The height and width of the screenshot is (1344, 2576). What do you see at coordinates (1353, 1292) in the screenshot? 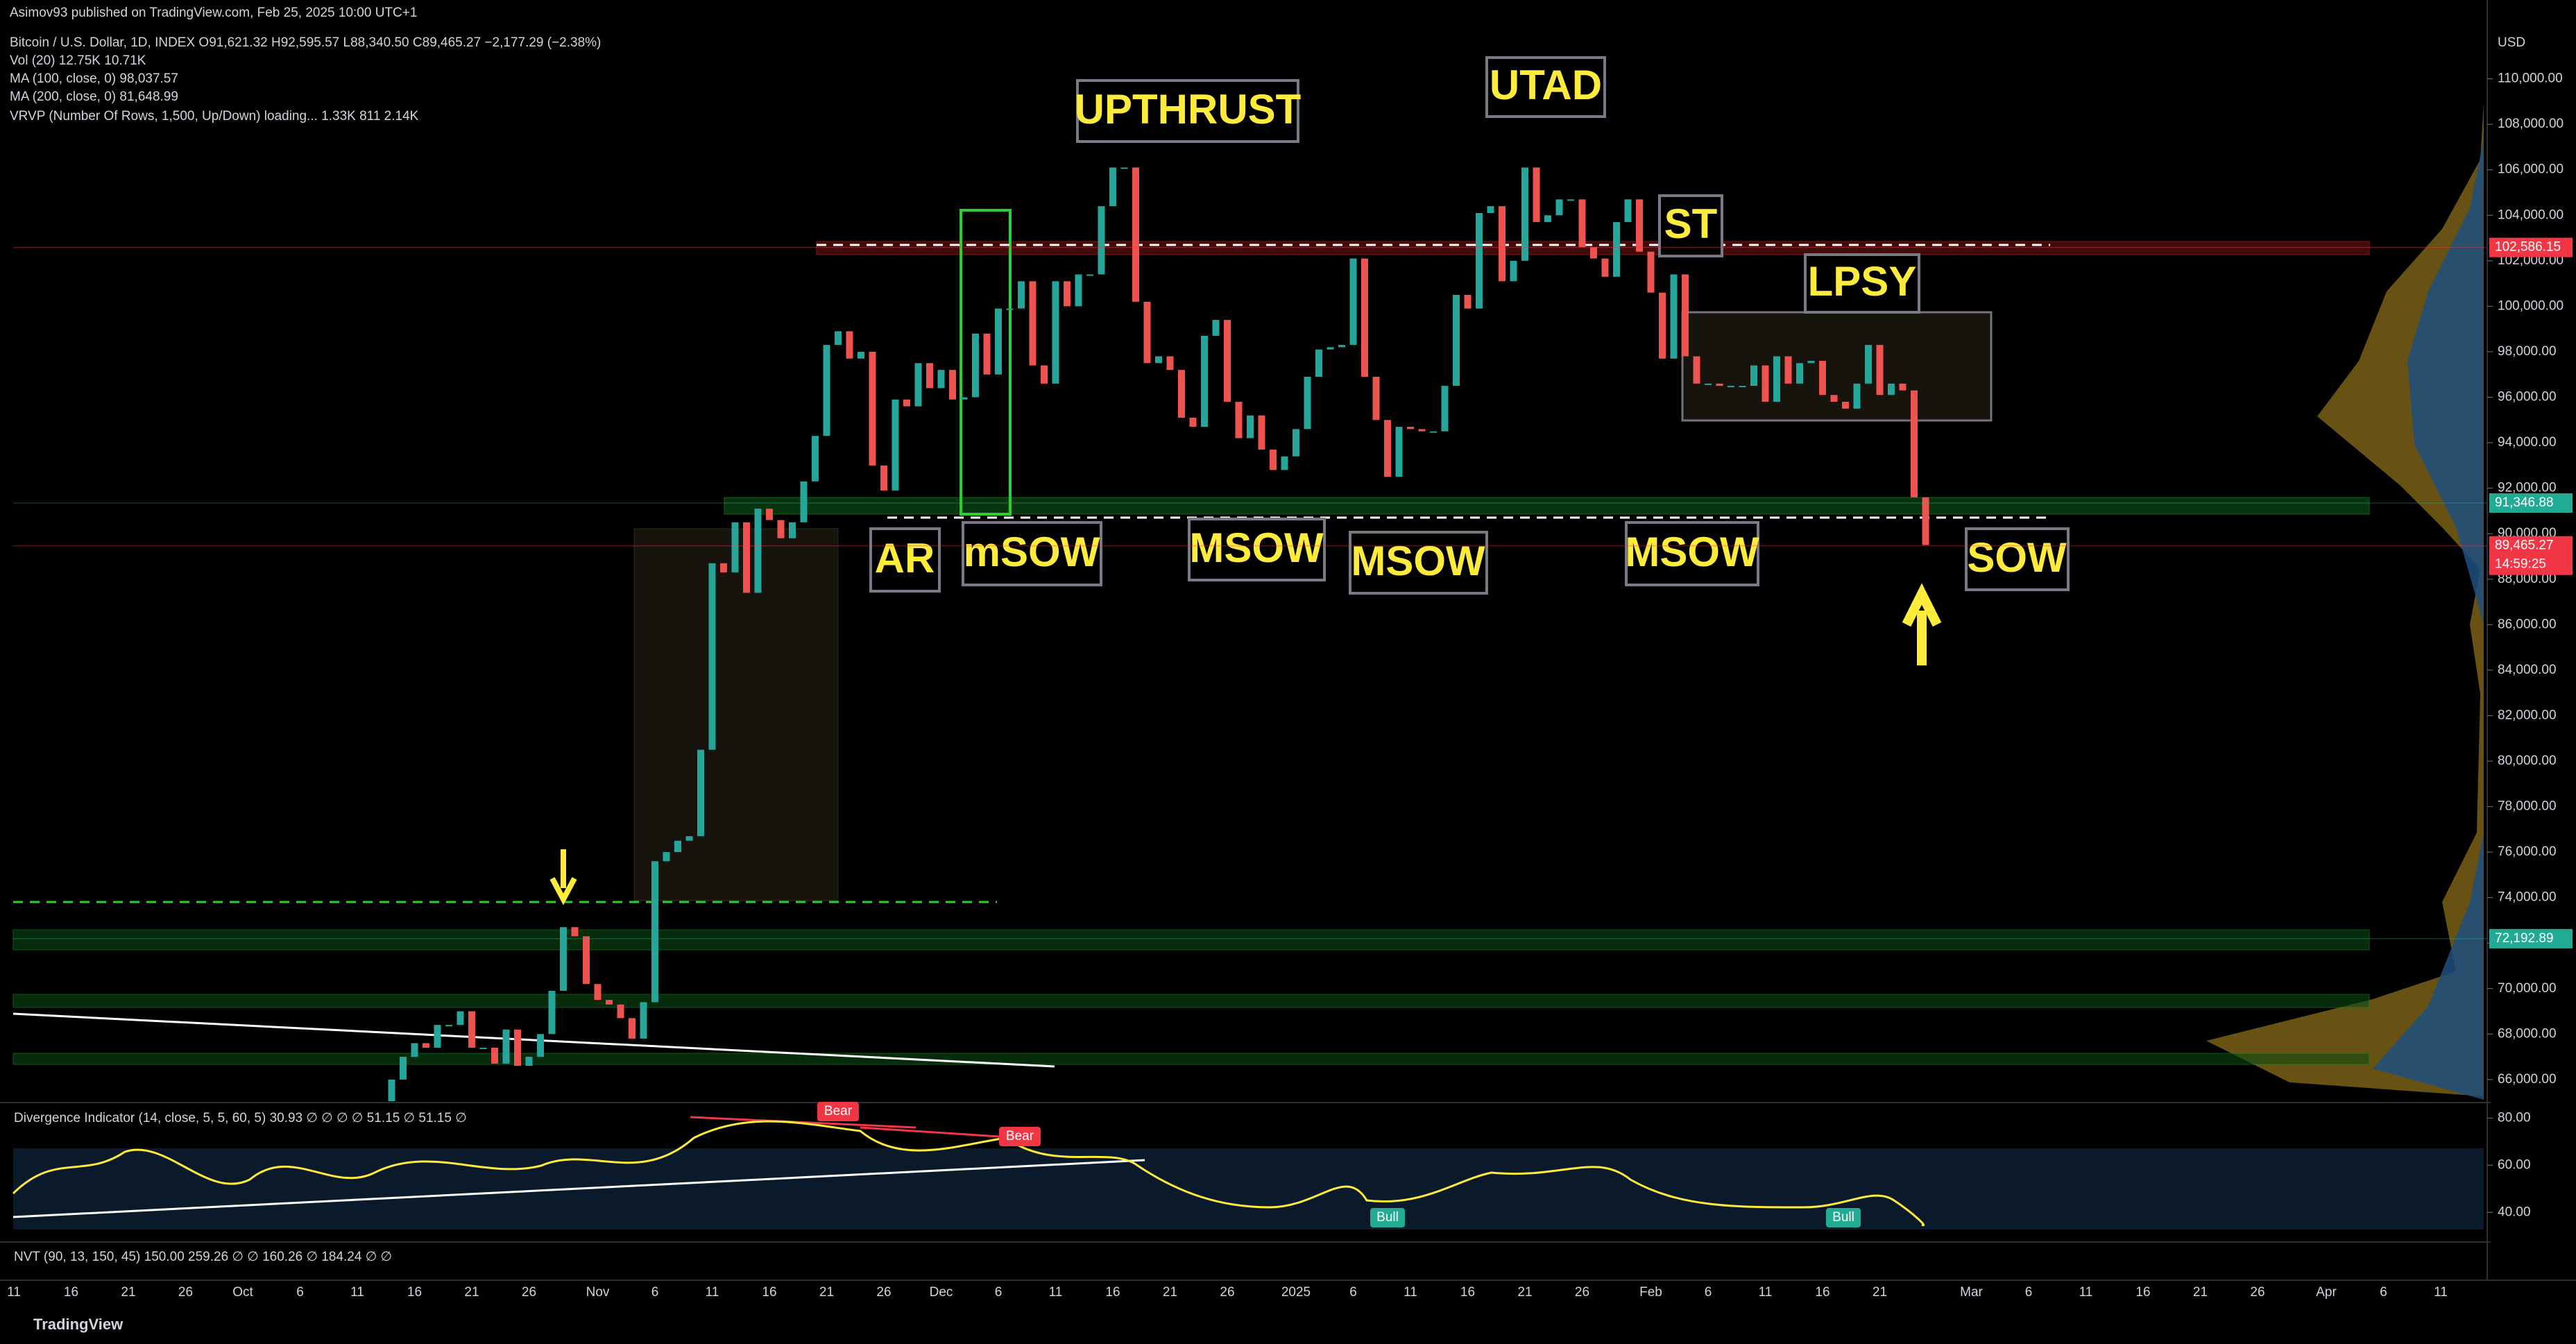
I see `x-tick-label: 6` at bounding box center [1353, 1292].